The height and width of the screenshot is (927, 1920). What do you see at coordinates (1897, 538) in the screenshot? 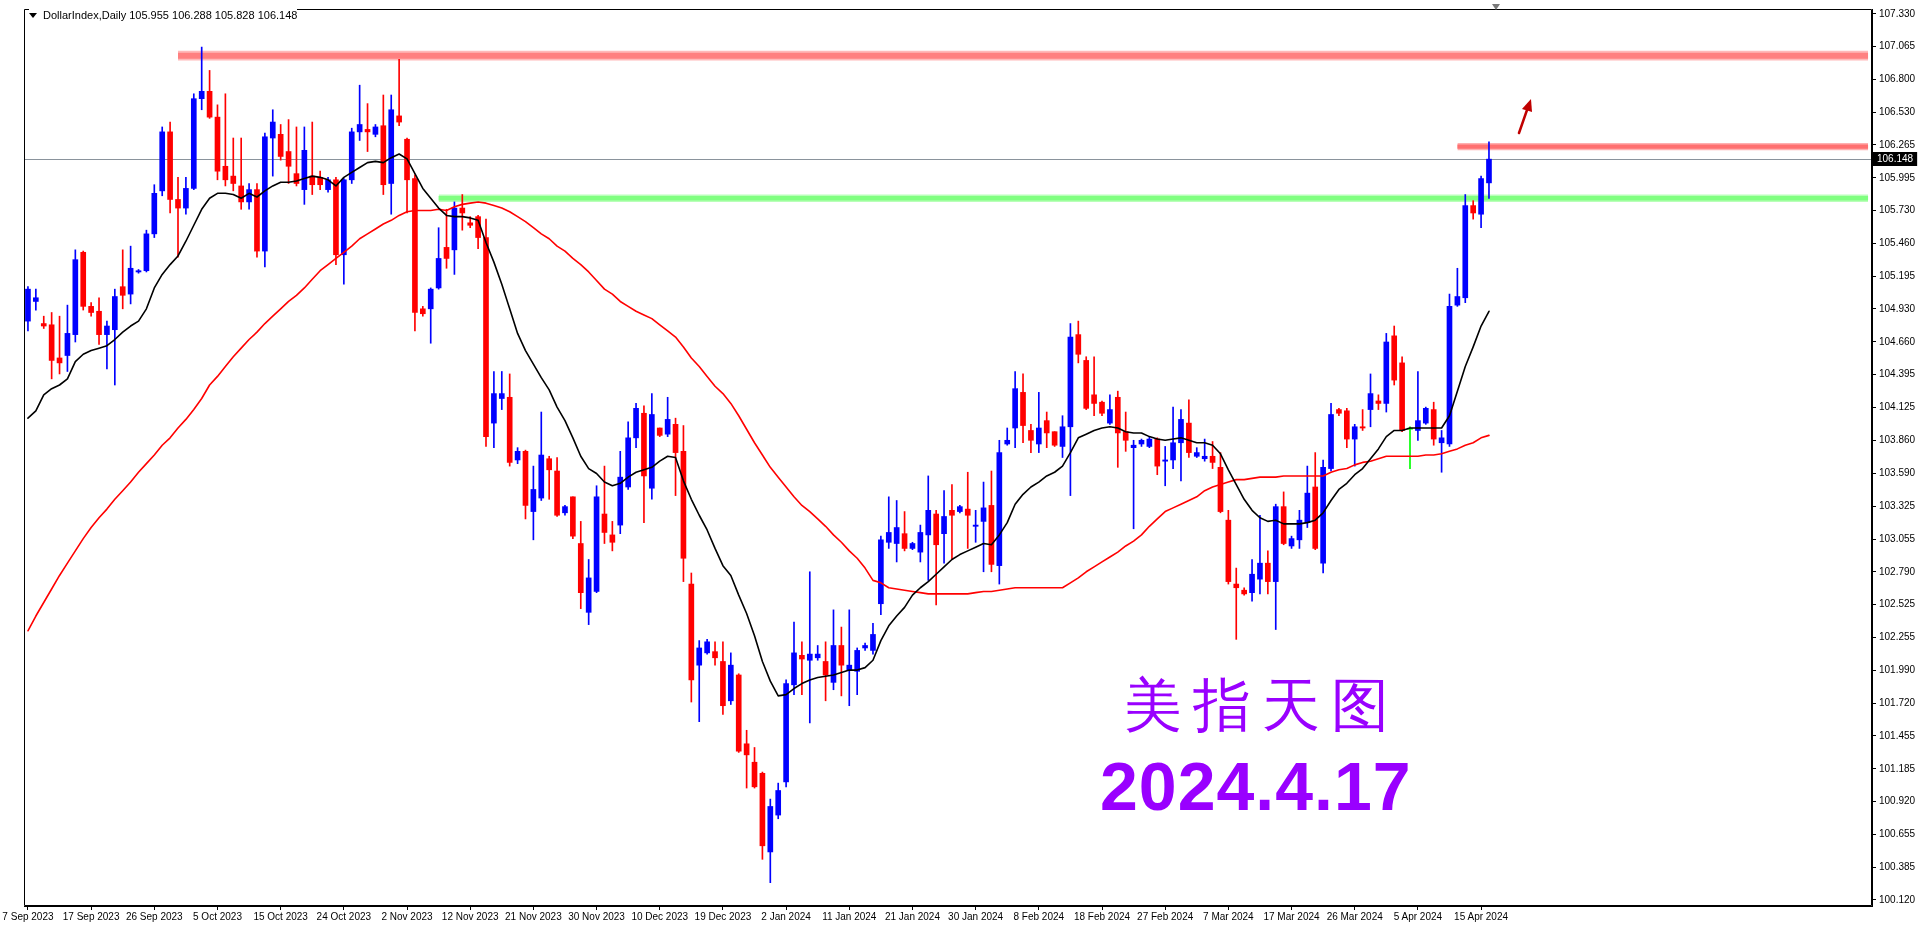
I see `y-tick-label: 103.055` at bounding box center [1897, 538].